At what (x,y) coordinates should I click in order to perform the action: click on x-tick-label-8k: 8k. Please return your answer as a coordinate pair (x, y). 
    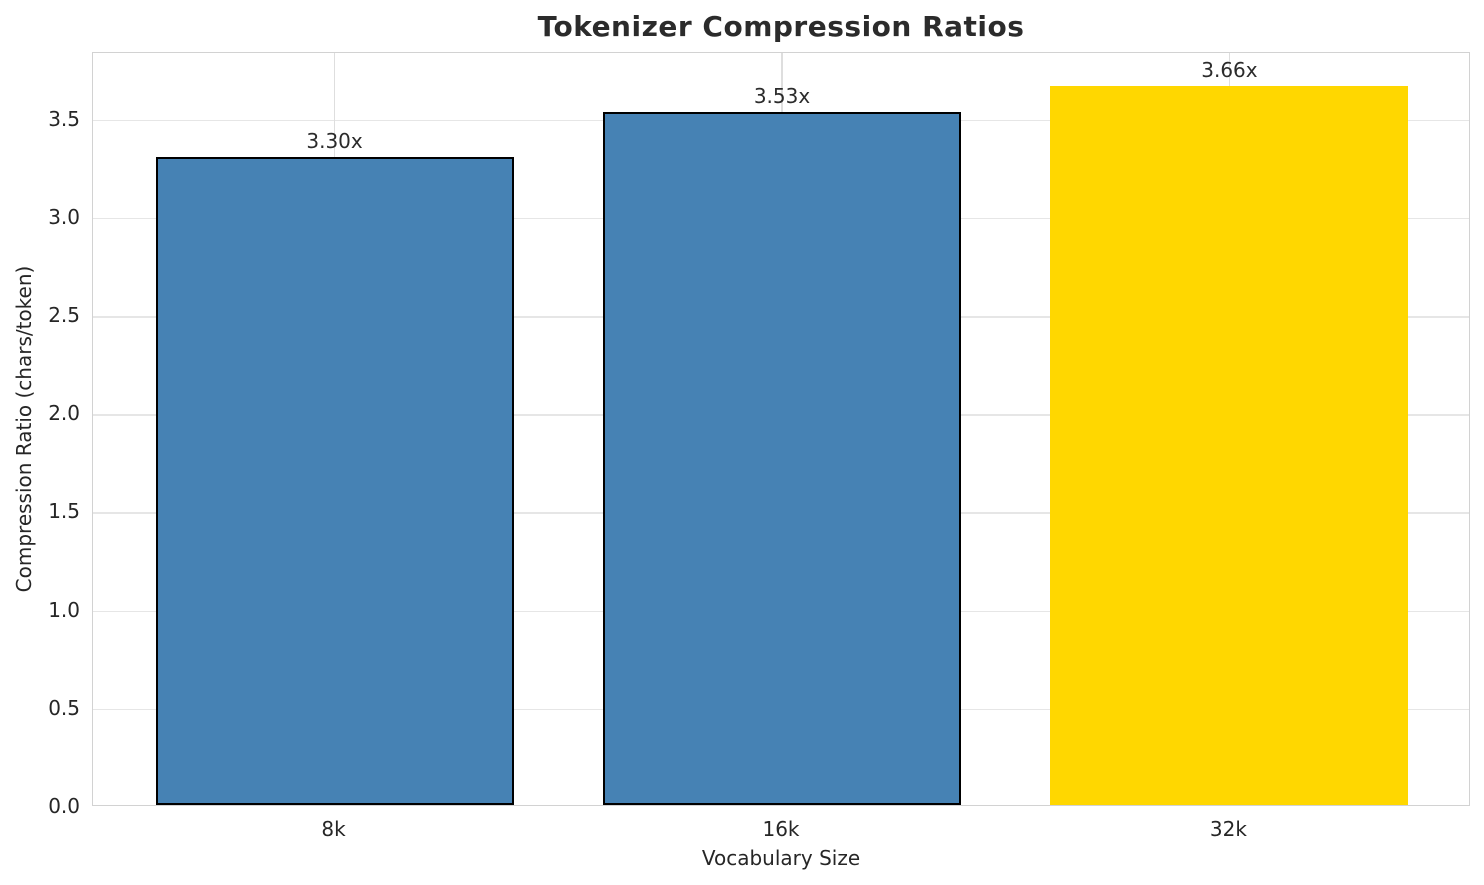
    Looking at the image, I should click on (333, 829).